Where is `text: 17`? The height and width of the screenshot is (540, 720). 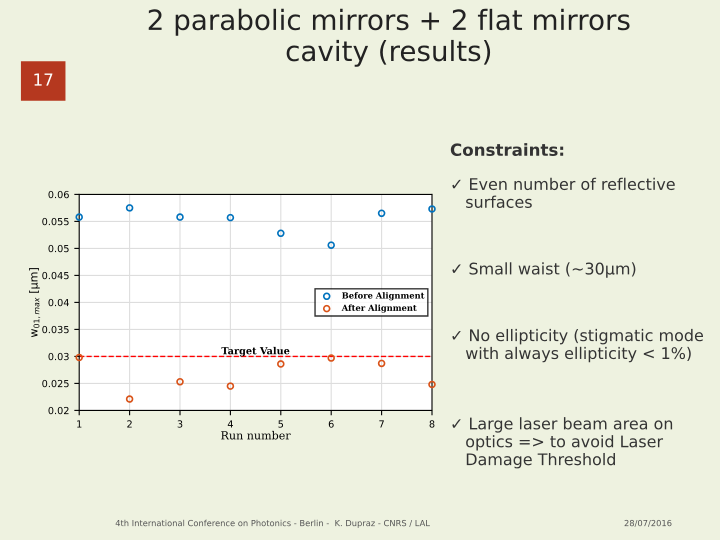
text: 17 is located at coordinates (43, 79).